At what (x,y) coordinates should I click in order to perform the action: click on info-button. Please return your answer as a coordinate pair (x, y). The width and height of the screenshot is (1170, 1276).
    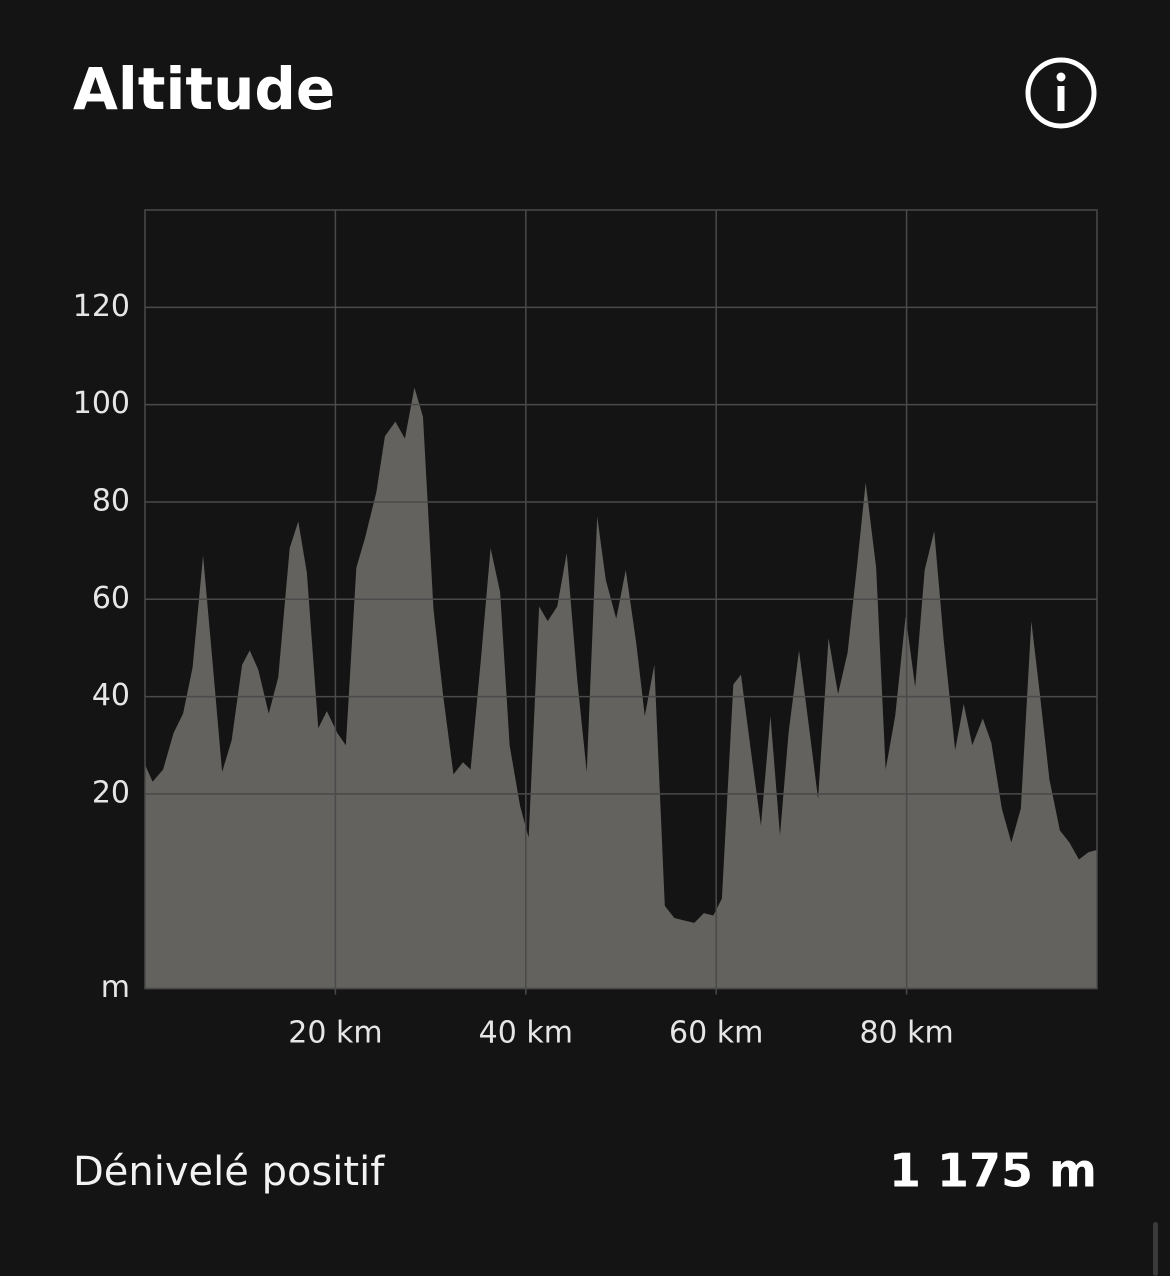
    Looking at the image, I should click on (1061, 93).